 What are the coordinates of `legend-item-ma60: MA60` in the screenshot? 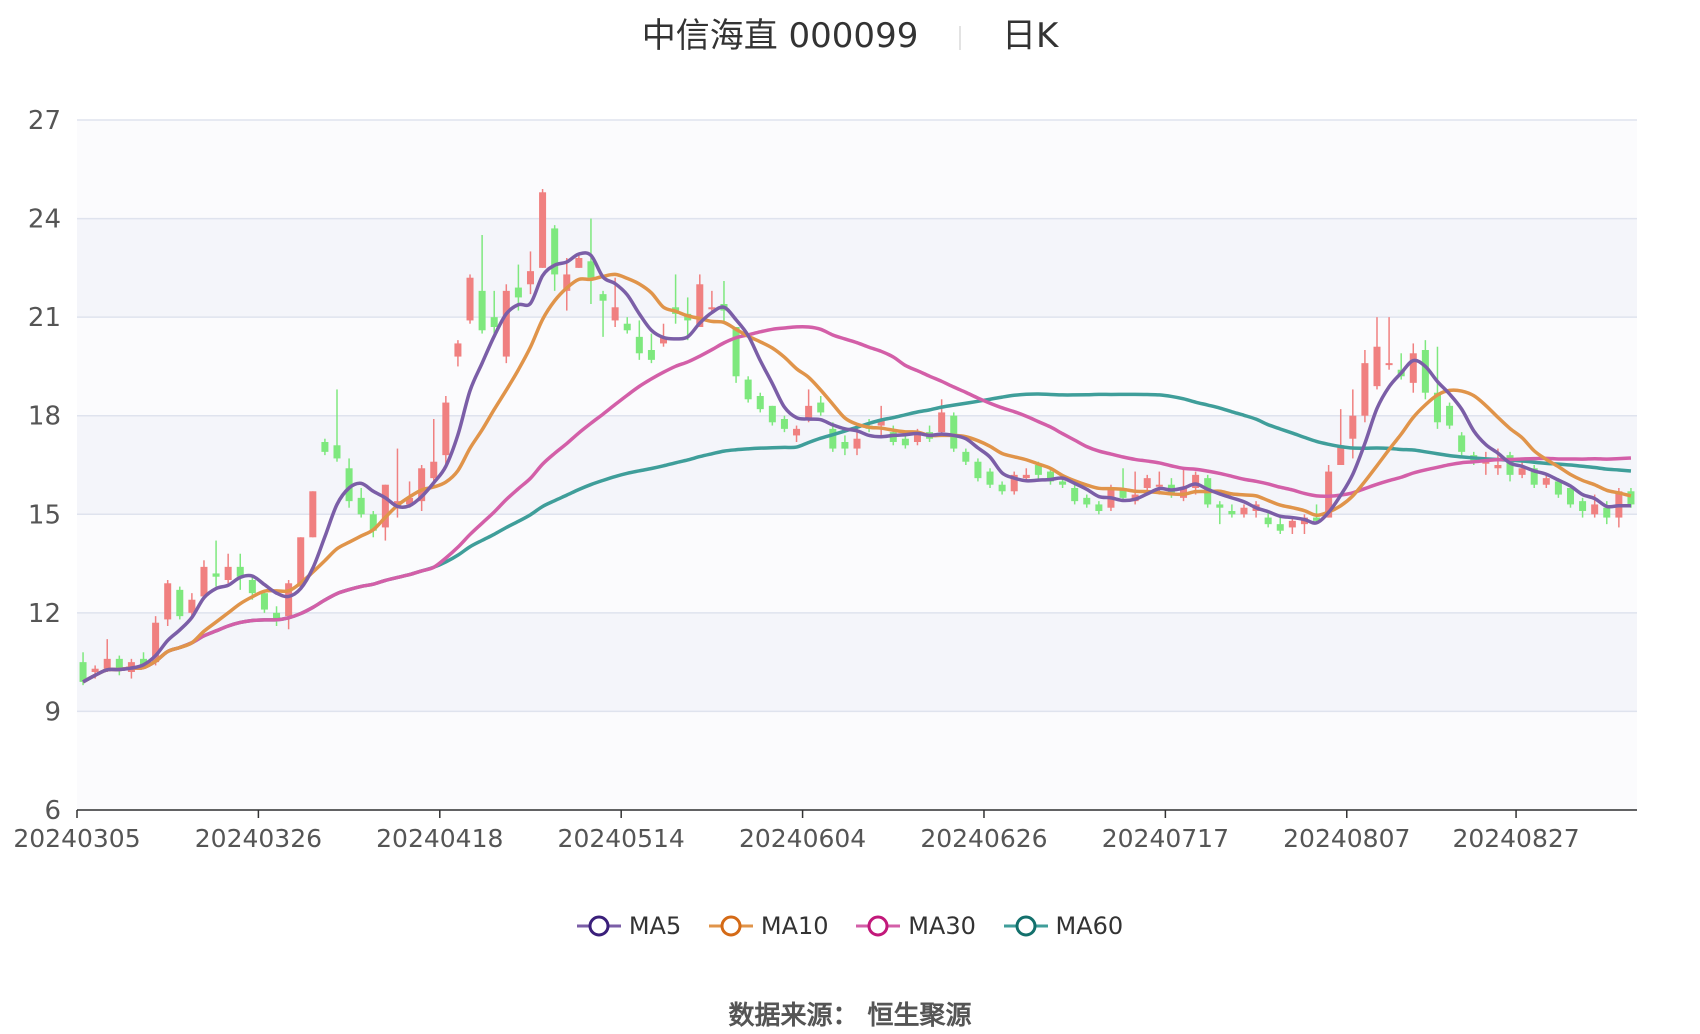 It's located at (1063, 926).